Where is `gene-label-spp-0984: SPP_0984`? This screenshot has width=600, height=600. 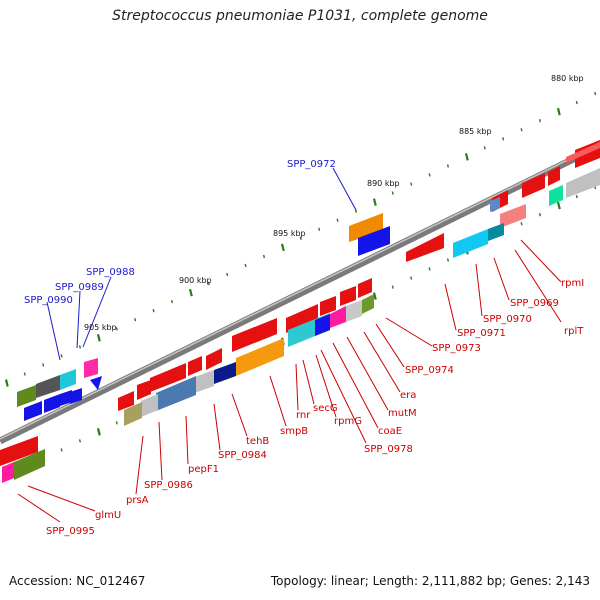
gene-label-spp-0984: SPP_0984 is located at coordinates (242, 455).